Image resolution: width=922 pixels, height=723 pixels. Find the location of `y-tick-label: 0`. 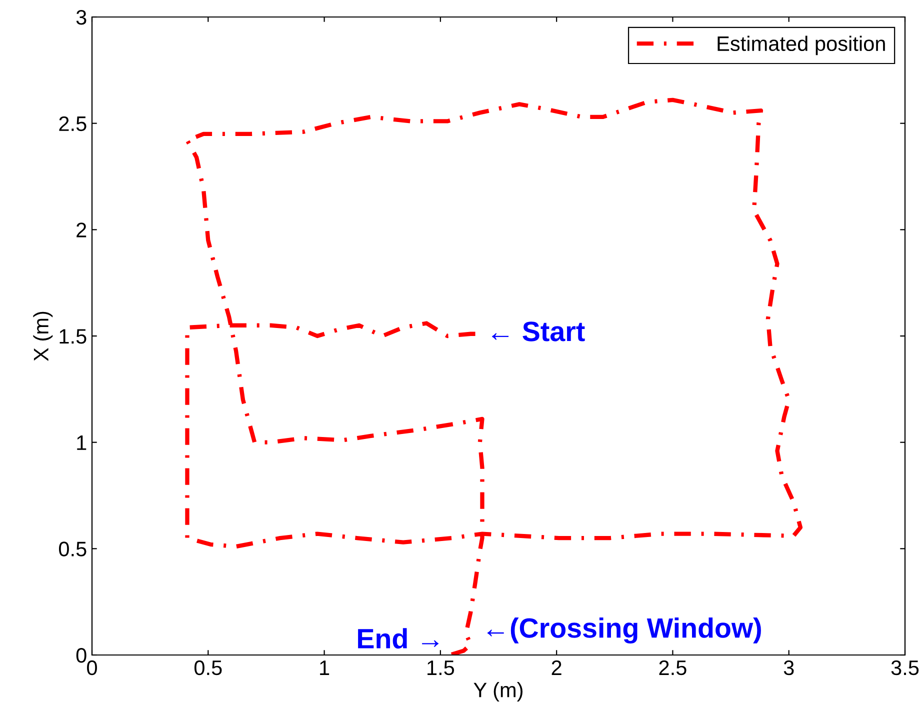

y-tick-label: 0 is located at coordinates (81, 655).